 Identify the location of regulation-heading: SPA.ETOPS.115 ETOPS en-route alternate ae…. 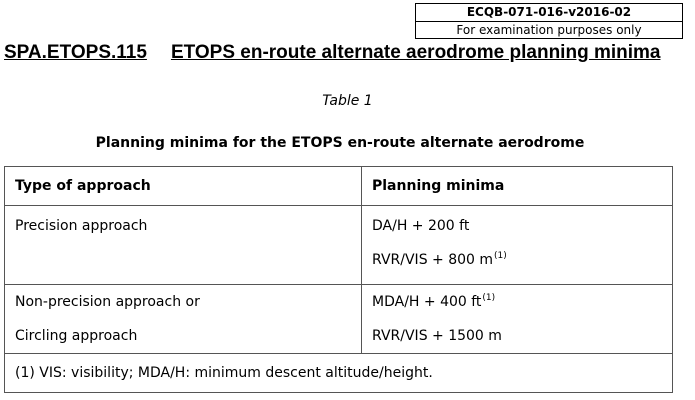
(346, 53).